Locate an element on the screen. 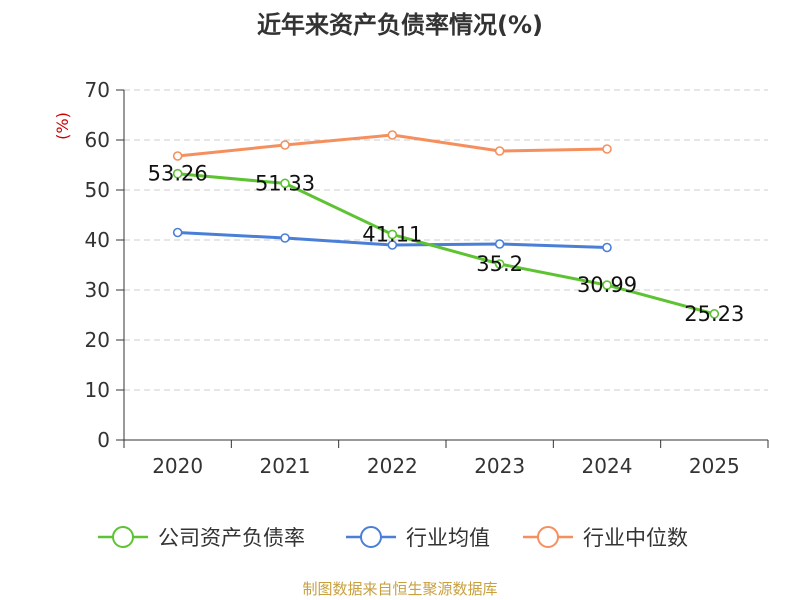 Image resolution: width=800 pixels, height=600 pixels. y-tick-label: 0 is located at coordinates (103, 440).